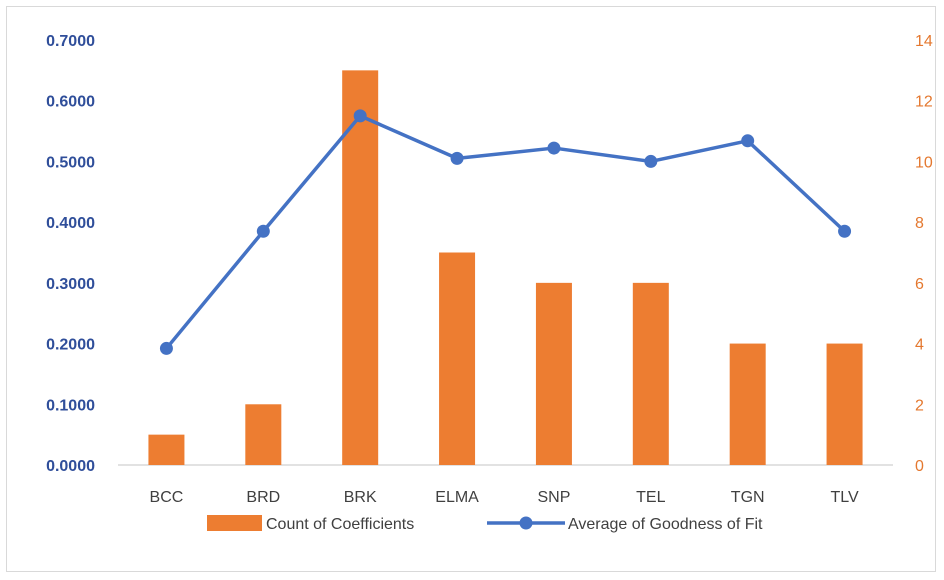  I want to click on y-left-tick-label: 0.1000, so click(70, 405).